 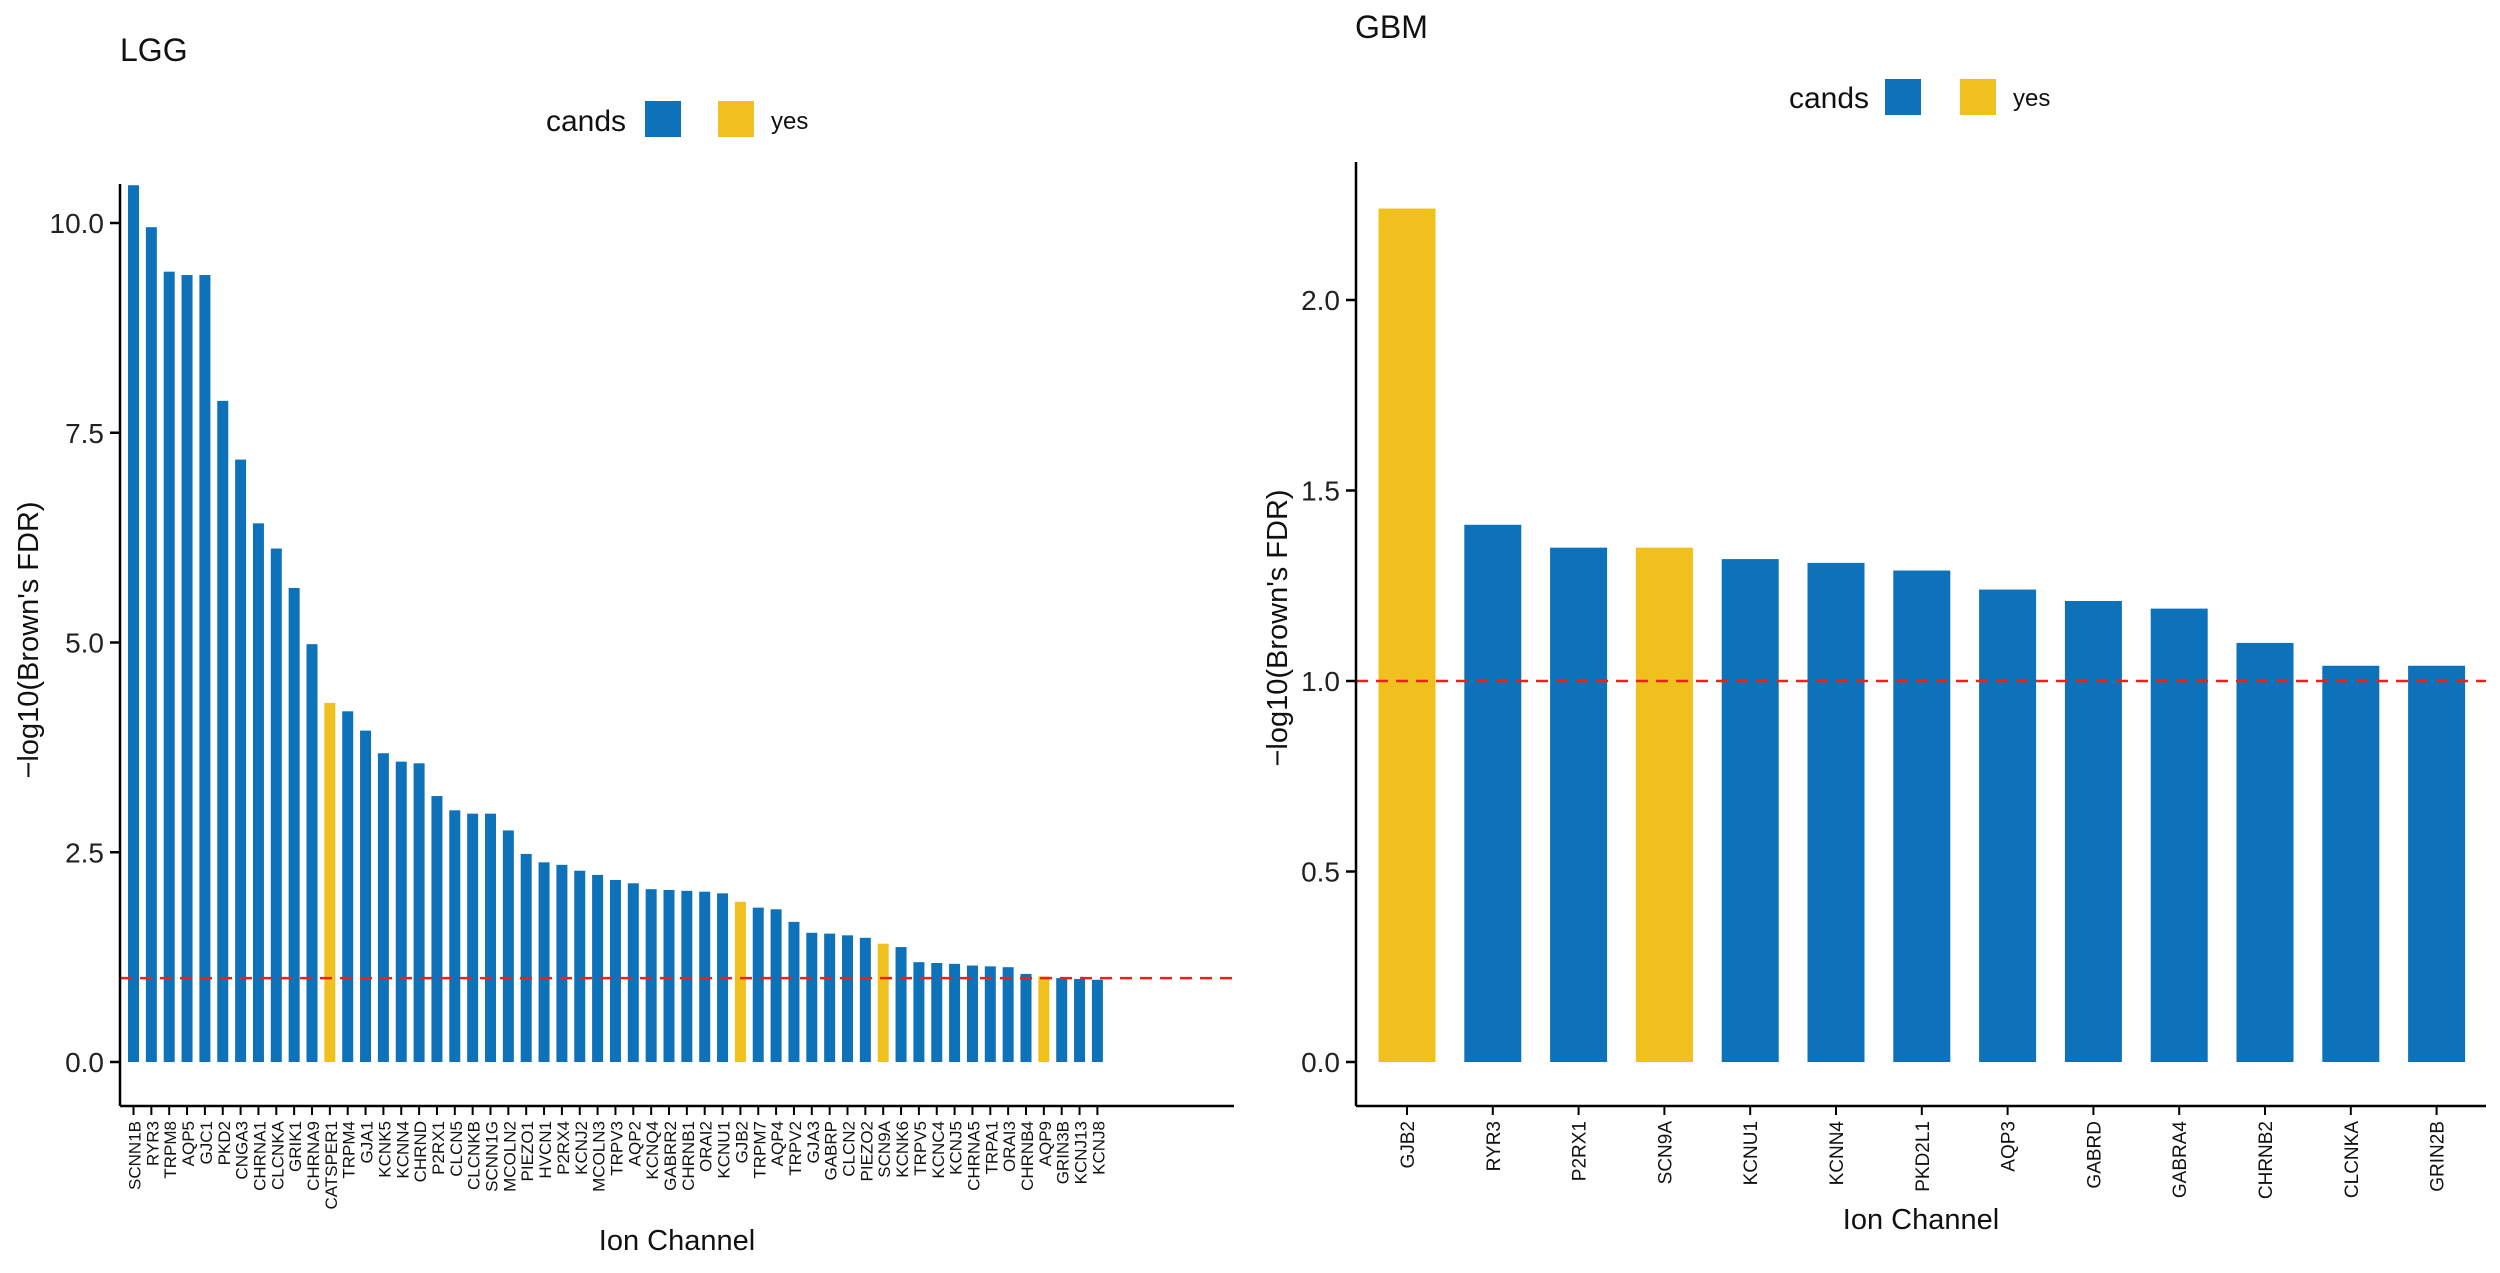 I want to click on gbm-x-tick-label: GABRA4, so click(x=2180, y=1160).